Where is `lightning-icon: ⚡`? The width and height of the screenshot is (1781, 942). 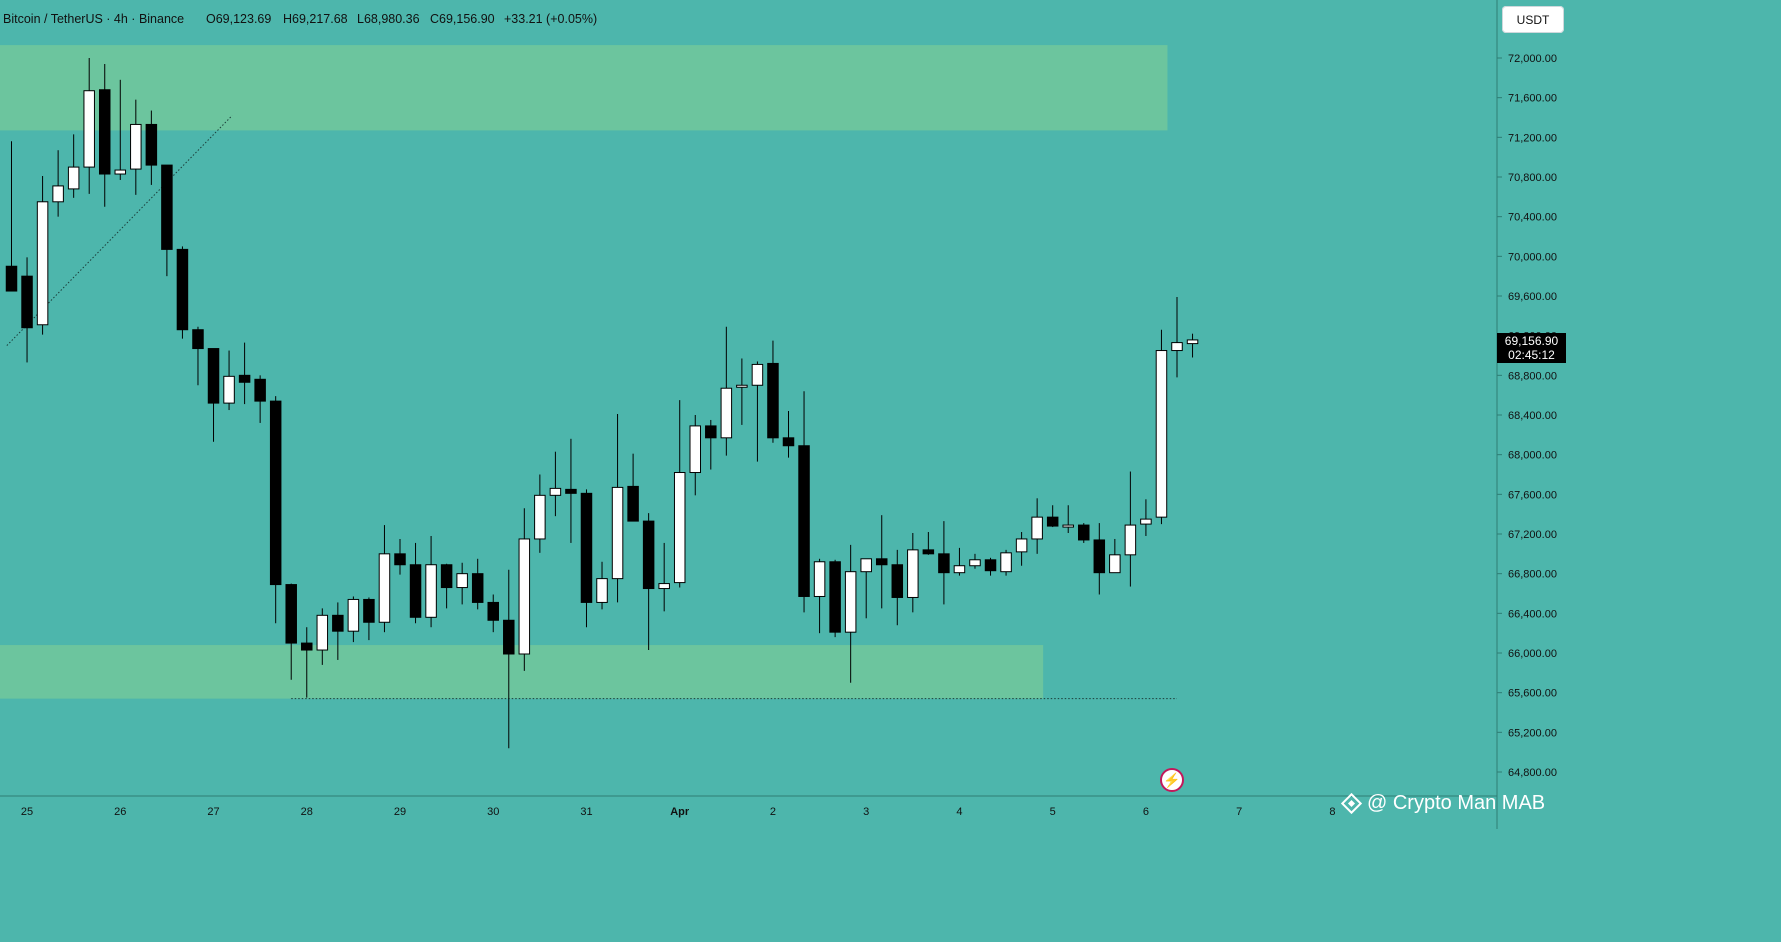
lightning-icon: ⚡ is located at coordinates (1172, 780).